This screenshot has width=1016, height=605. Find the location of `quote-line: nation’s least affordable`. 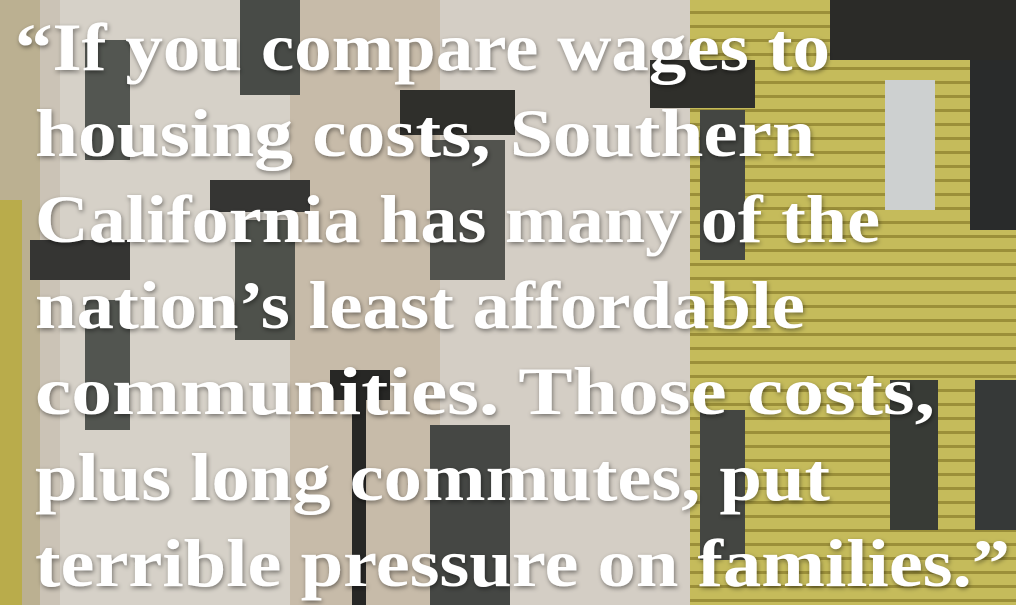

quote-line: nation’s least affordable is located at coordinates (420, 305).